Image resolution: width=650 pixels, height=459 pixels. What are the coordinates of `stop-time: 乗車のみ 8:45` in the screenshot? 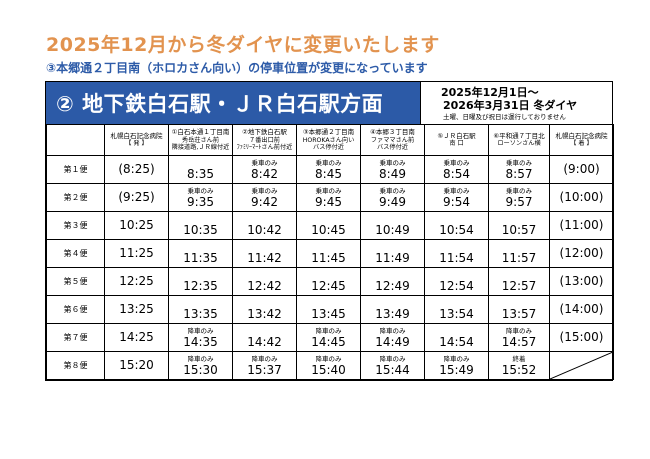 It's located at (328, 169).